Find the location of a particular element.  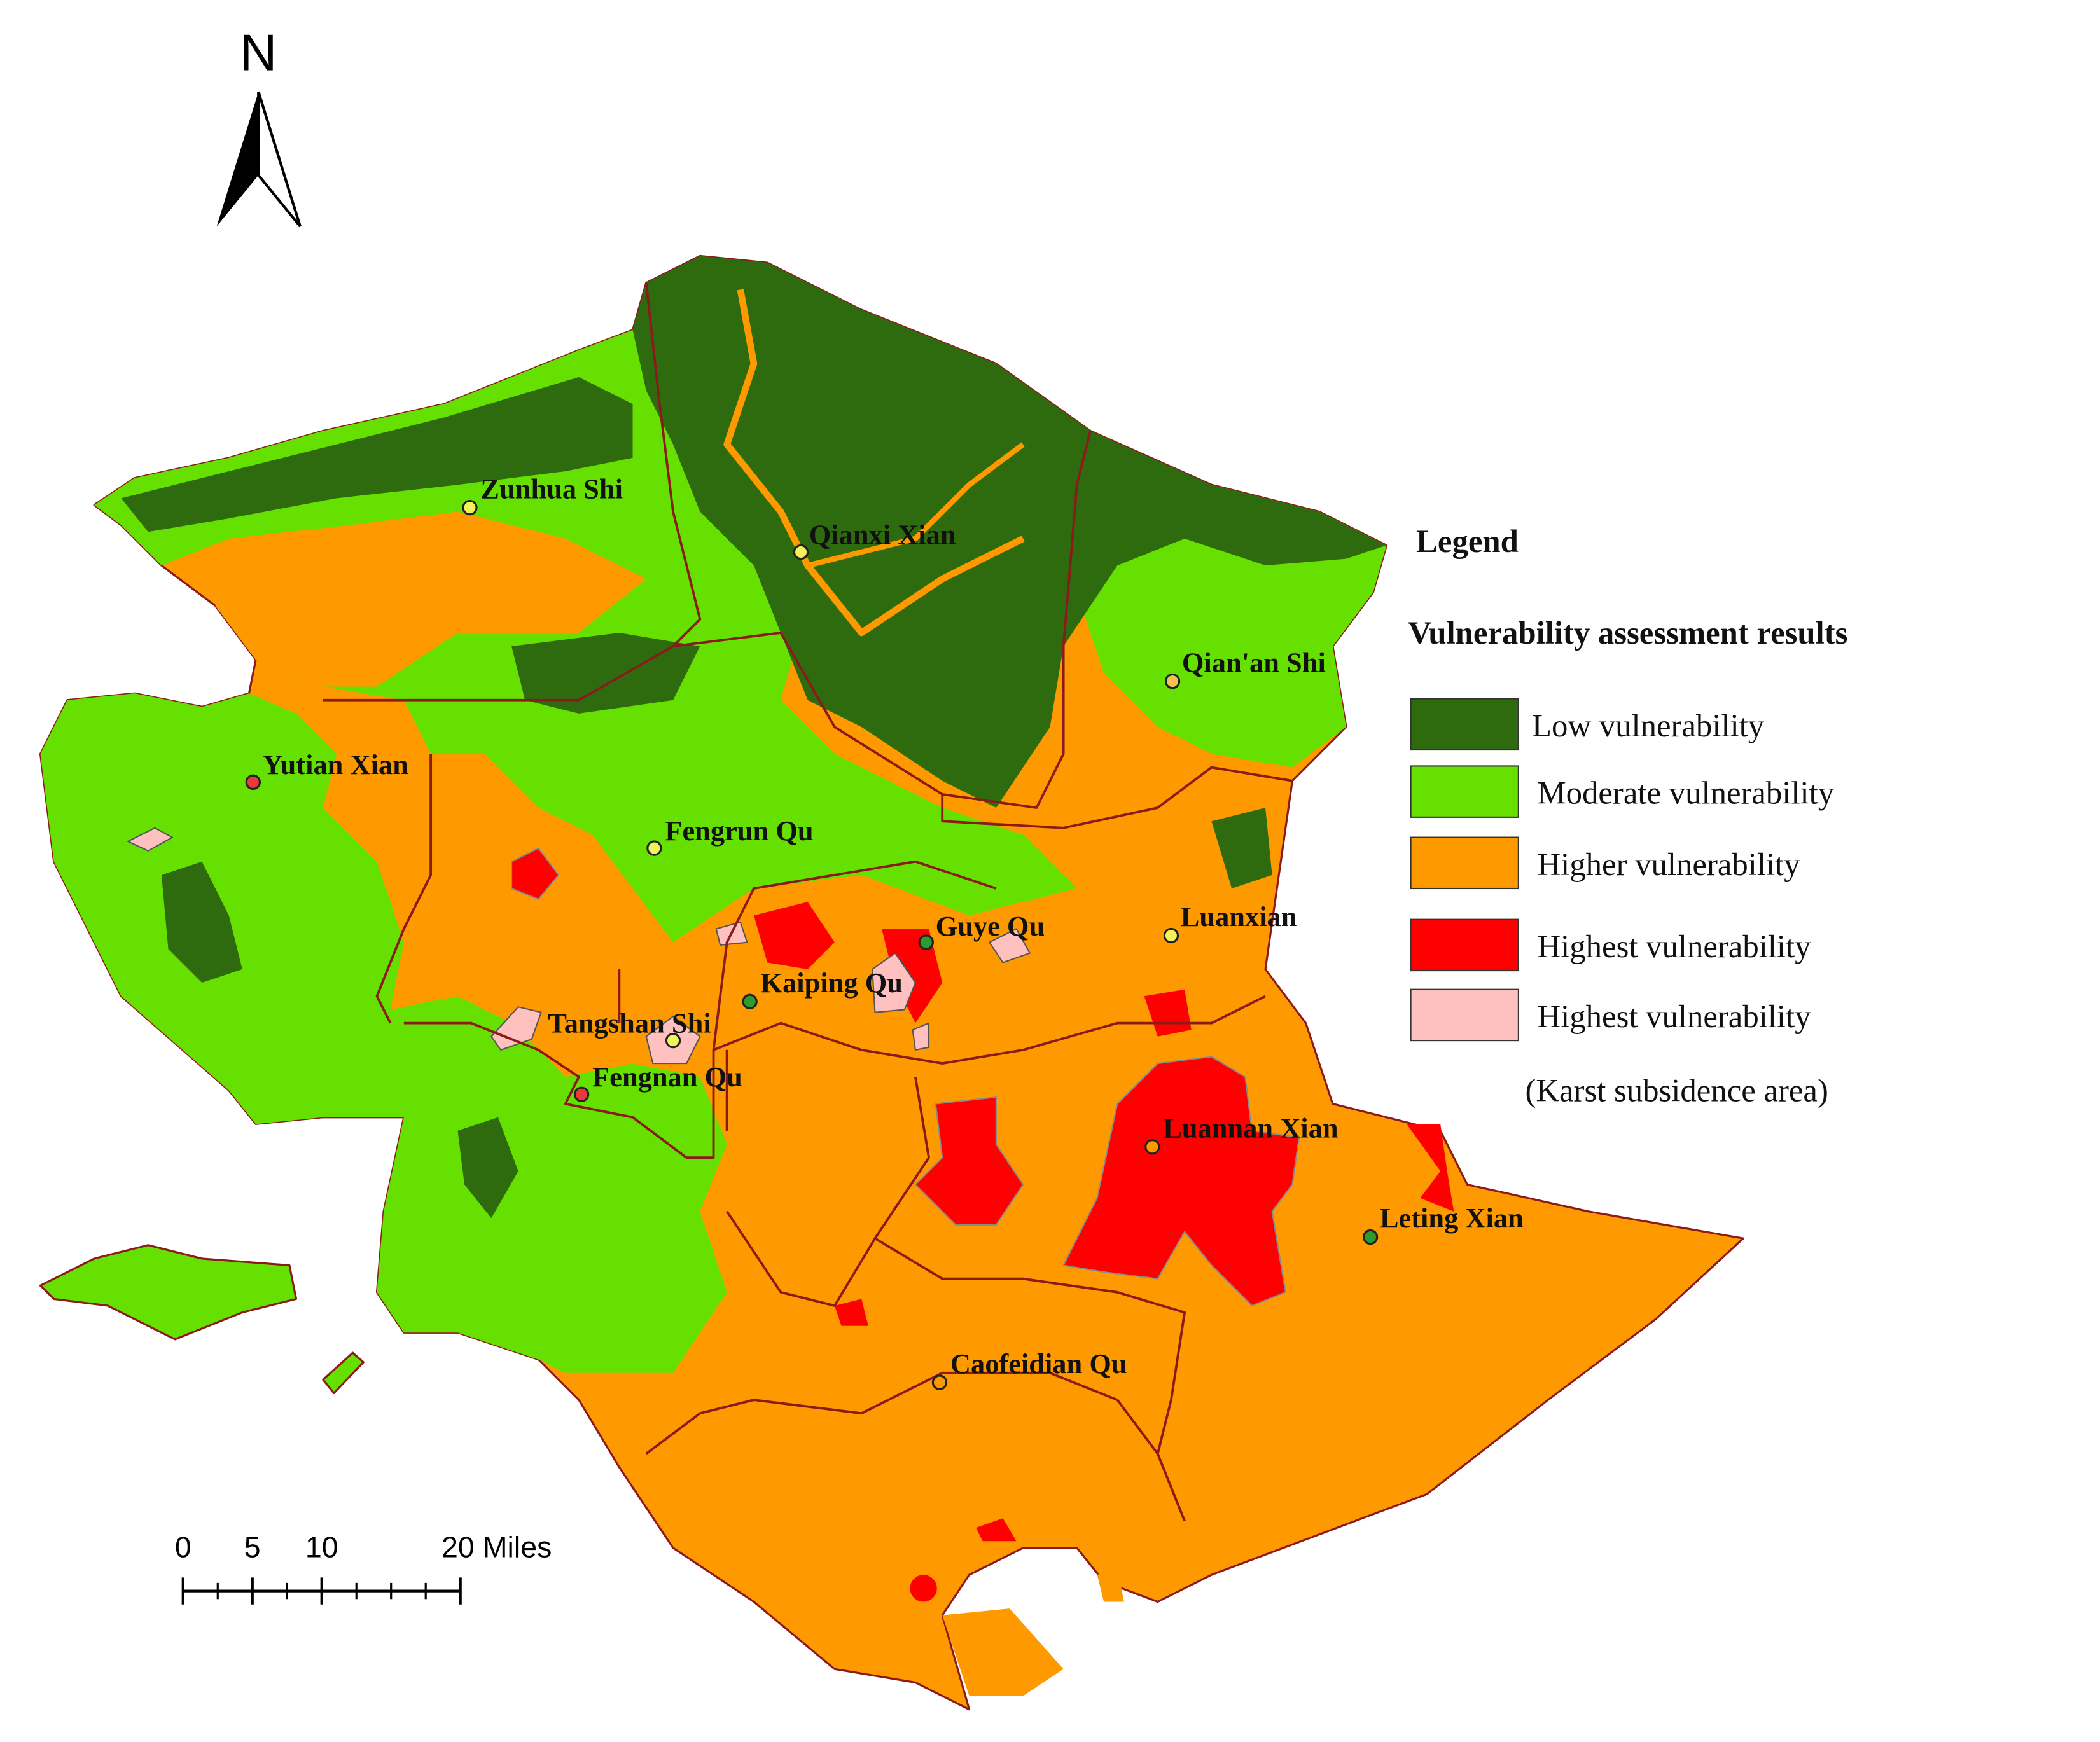

place-label: Luannan Xian is located at coordinates (1251, 1128).